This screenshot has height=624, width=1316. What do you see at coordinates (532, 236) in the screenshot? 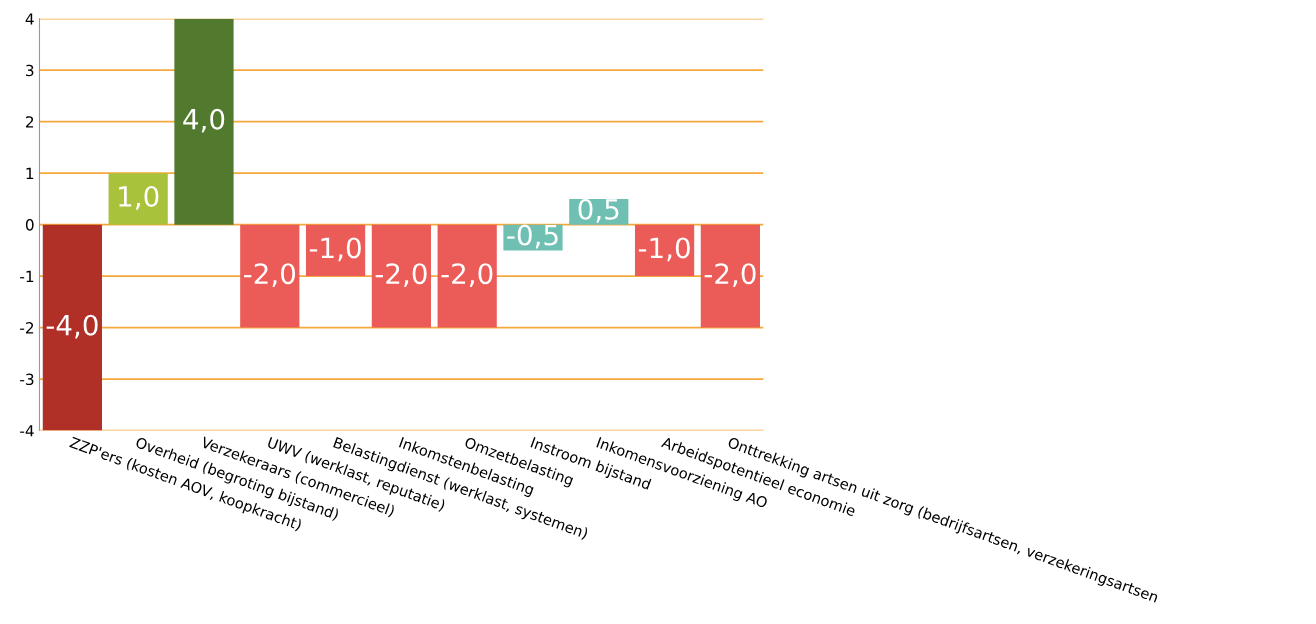
I see `data-label: -0,5` at bounding box center [532, 236].